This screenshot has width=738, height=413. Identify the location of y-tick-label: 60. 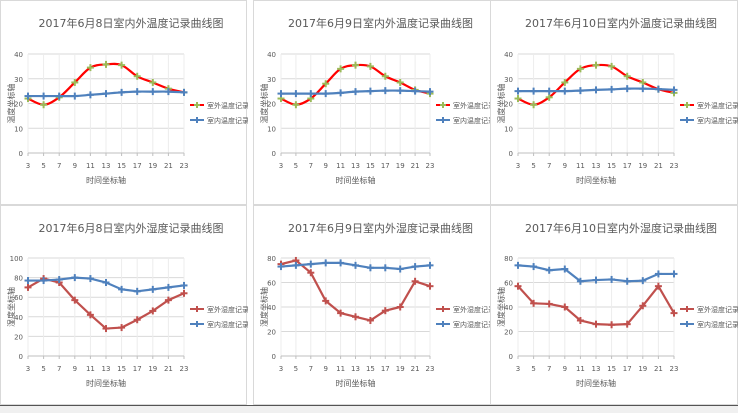
(271, 284).